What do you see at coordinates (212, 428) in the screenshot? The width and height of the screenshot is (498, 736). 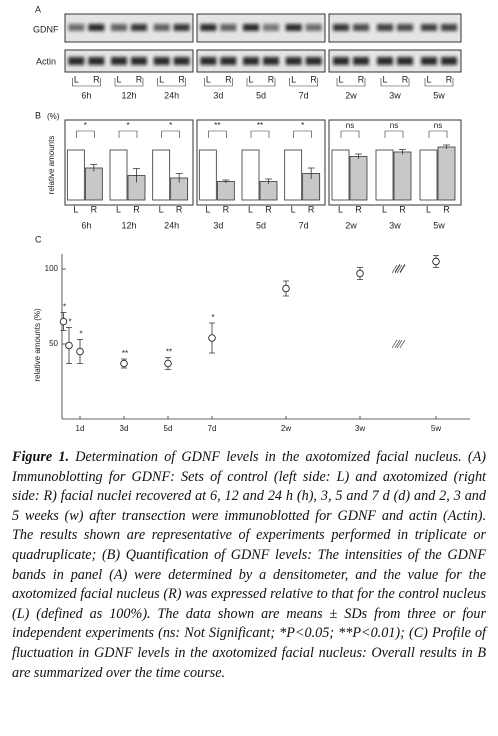 I see `x-tick-label: 7d` at bounding box center [212, 428].